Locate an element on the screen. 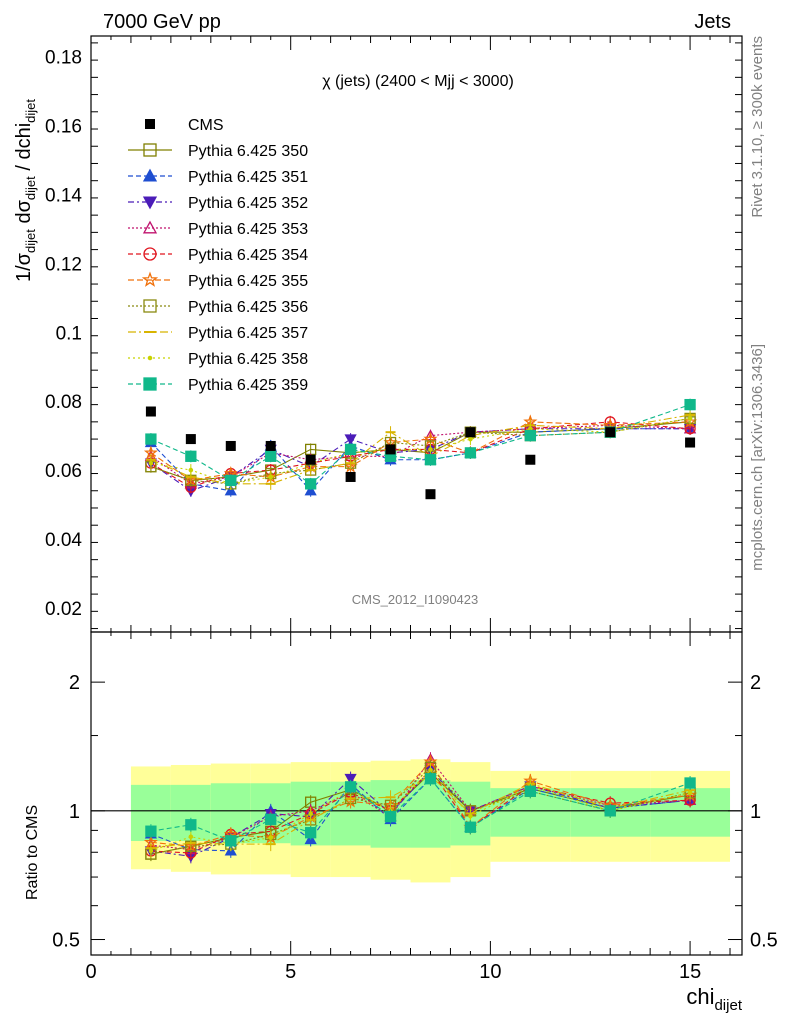 The width and height of the screenshot is (786, 1024). legend-label-cms: CMS is located at coordinates (206, 125).